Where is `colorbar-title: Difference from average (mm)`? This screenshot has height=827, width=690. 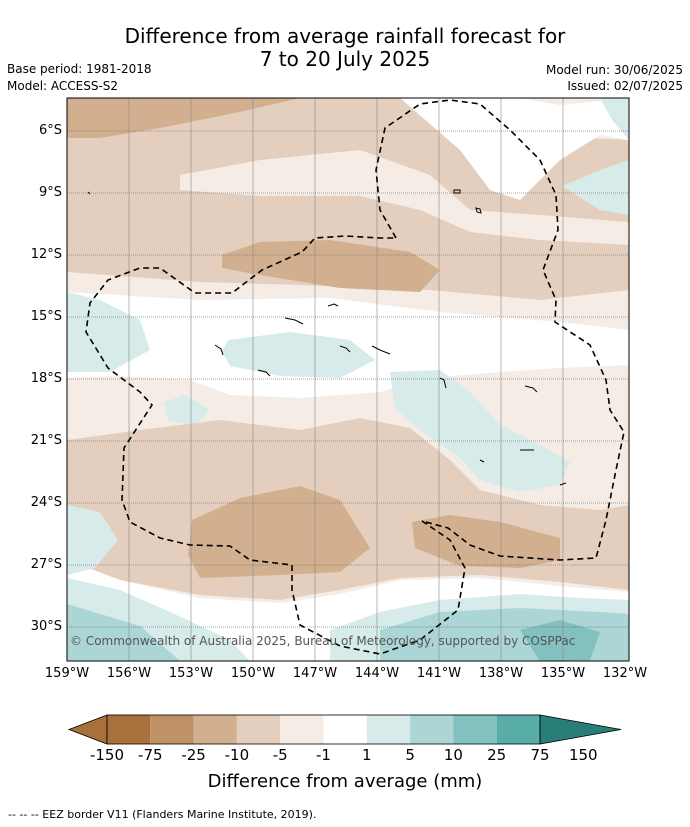
colorbar-title: Difference from average (mm) is located at coordinates (345, 781).